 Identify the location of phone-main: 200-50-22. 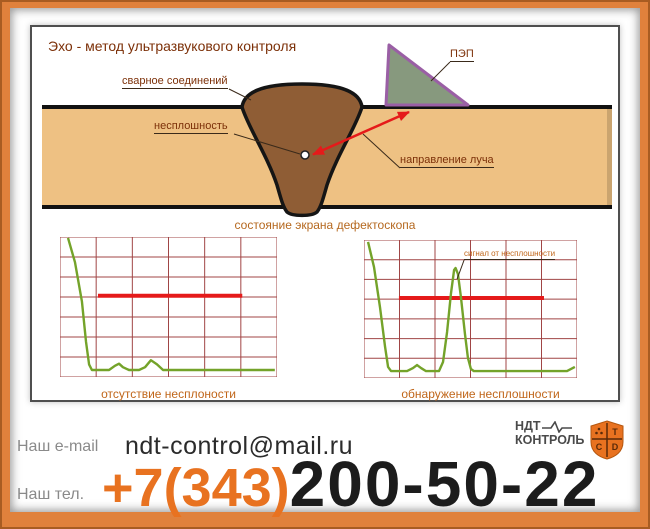
(444, 484).